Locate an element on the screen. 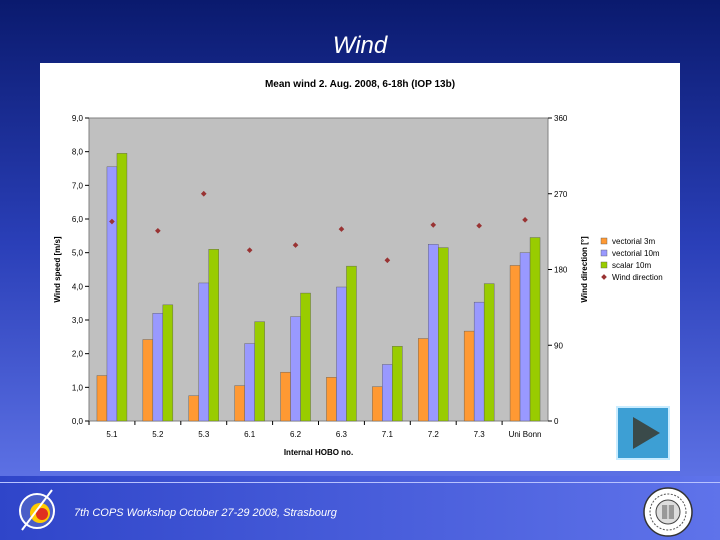 This screenshot has height=540, width=720. y-tick-label: 2,0 is located at coordinates (78, 354).